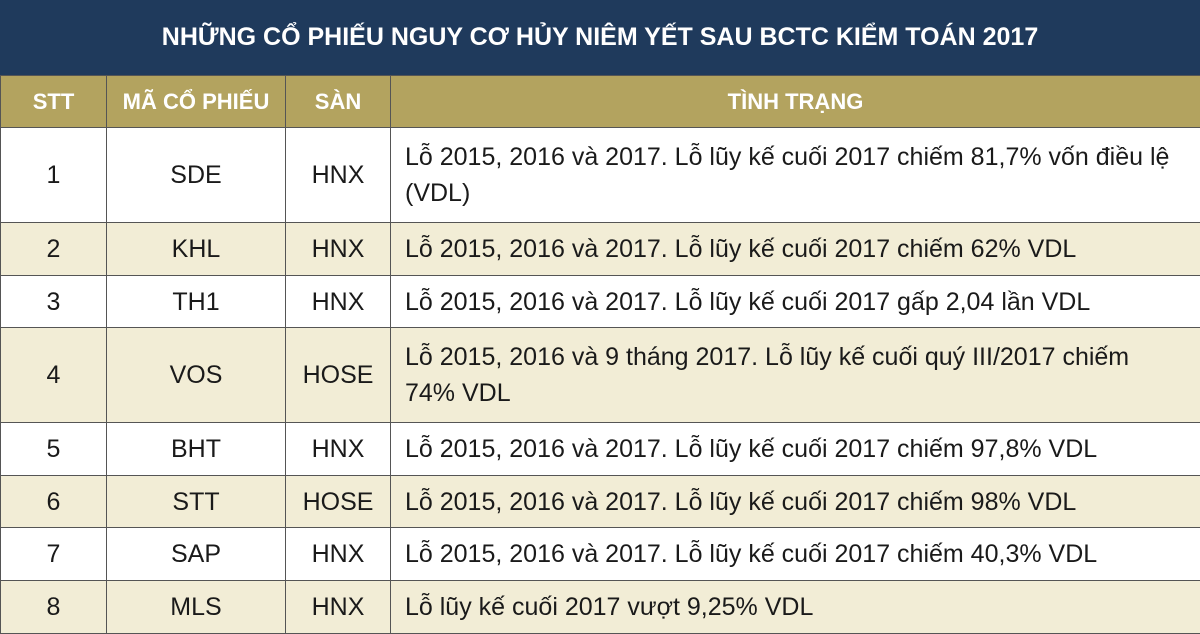  Describe the element at coordinates (196, 502) in the screenshot. I see `table-cell: STT` at that location.